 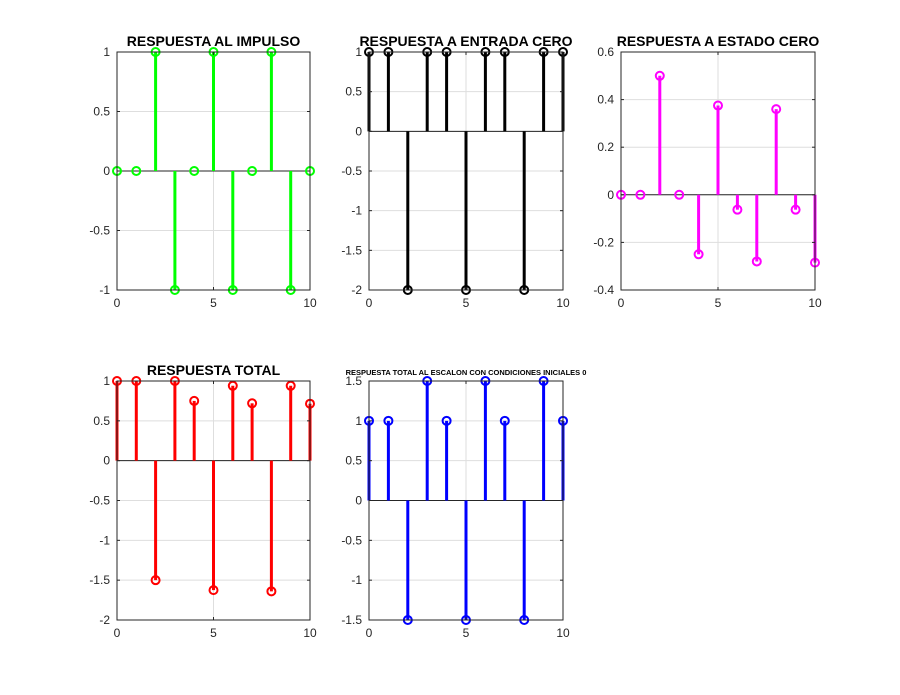 I want to click on y-tick-label: 0.2, so click(x=605, y=147).